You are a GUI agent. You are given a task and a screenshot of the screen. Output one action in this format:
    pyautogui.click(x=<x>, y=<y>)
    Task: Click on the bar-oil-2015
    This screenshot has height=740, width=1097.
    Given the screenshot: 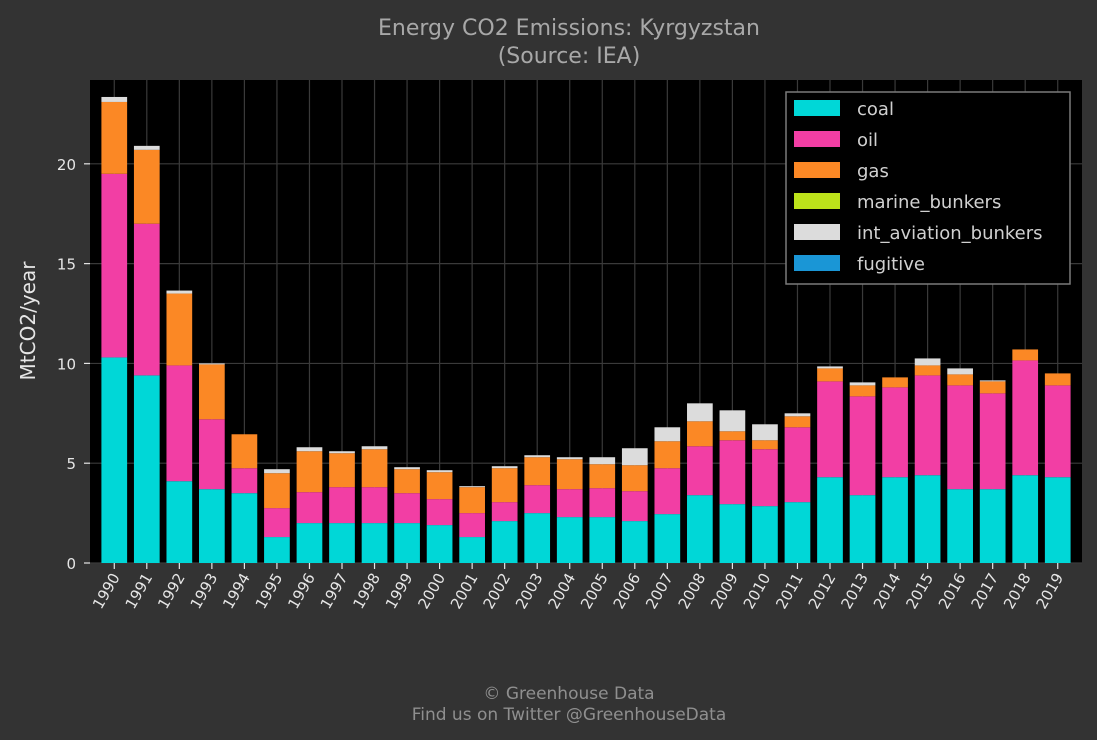 What is the action you would take?
    pyautogui.click(x=927, y=425)
    